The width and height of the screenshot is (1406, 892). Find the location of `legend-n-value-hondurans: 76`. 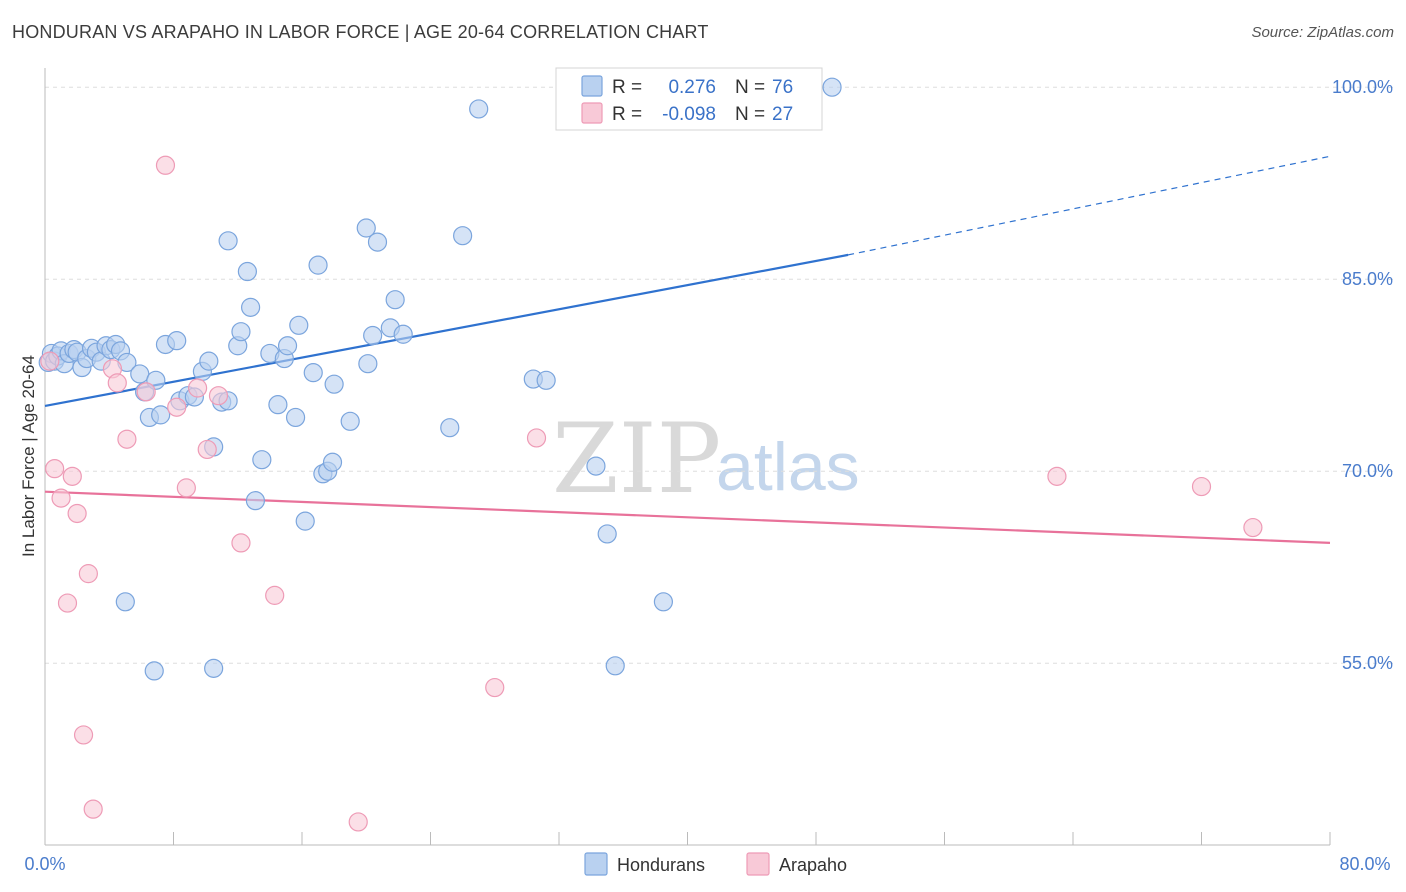

legend-n-value-hondurans: 76 is located at coordinates (782, 87).